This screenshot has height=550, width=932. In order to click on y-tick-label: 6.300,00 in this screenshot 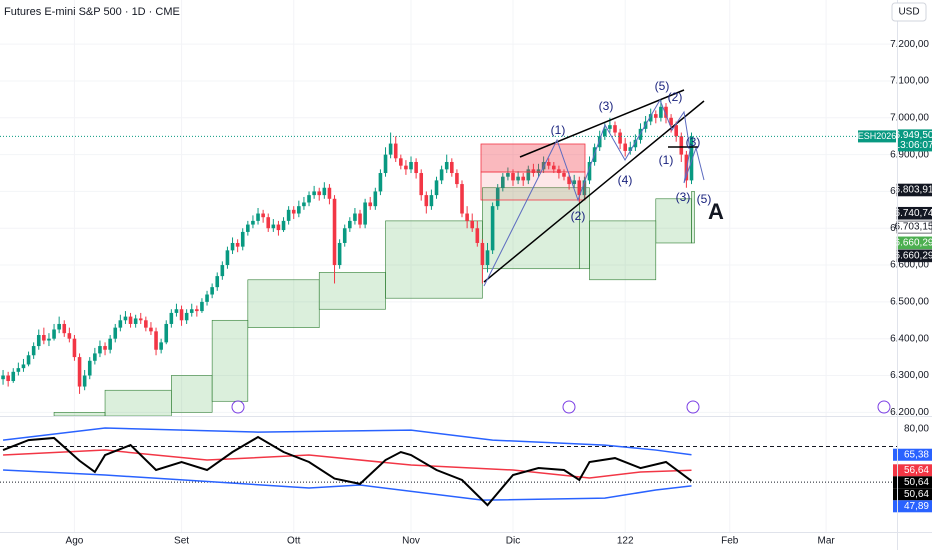, I will do `click(909, 375)`.